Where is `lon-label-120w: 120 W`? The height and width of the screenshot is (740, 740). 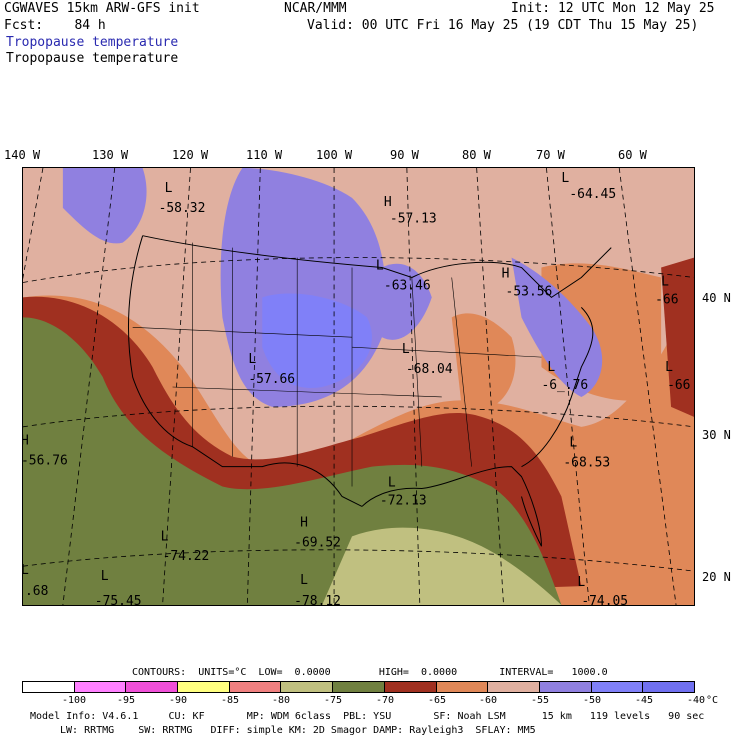 lon-label-120w: 120 W is located at coordinates (190, 155).